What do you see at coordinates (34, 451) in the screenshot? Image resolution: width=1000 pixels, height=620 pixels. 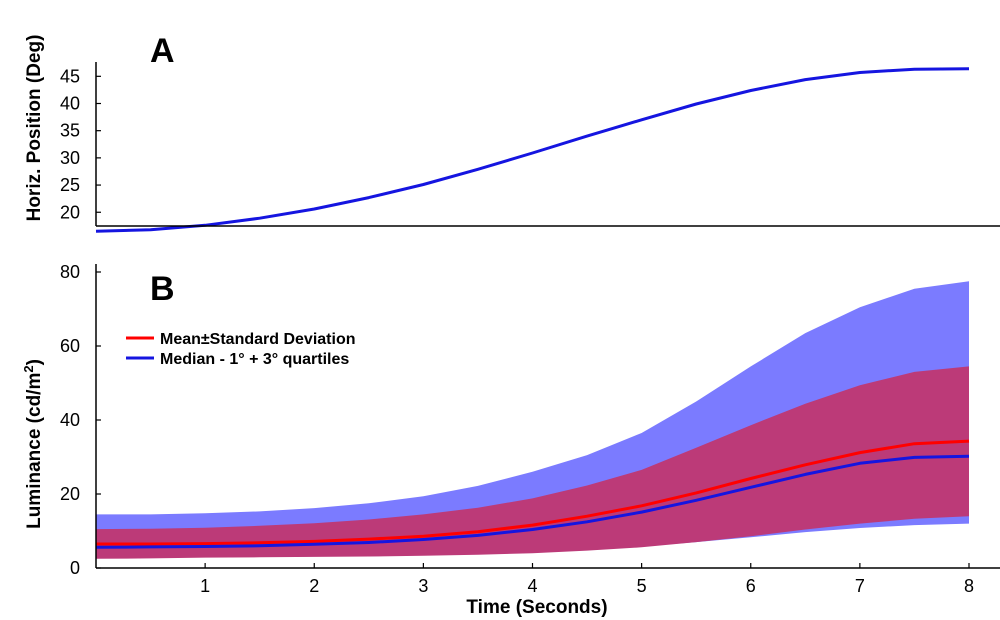 I see `panel-b-y-axis-label-main: Luminance (cd/m` at bounding box center [34, 451].